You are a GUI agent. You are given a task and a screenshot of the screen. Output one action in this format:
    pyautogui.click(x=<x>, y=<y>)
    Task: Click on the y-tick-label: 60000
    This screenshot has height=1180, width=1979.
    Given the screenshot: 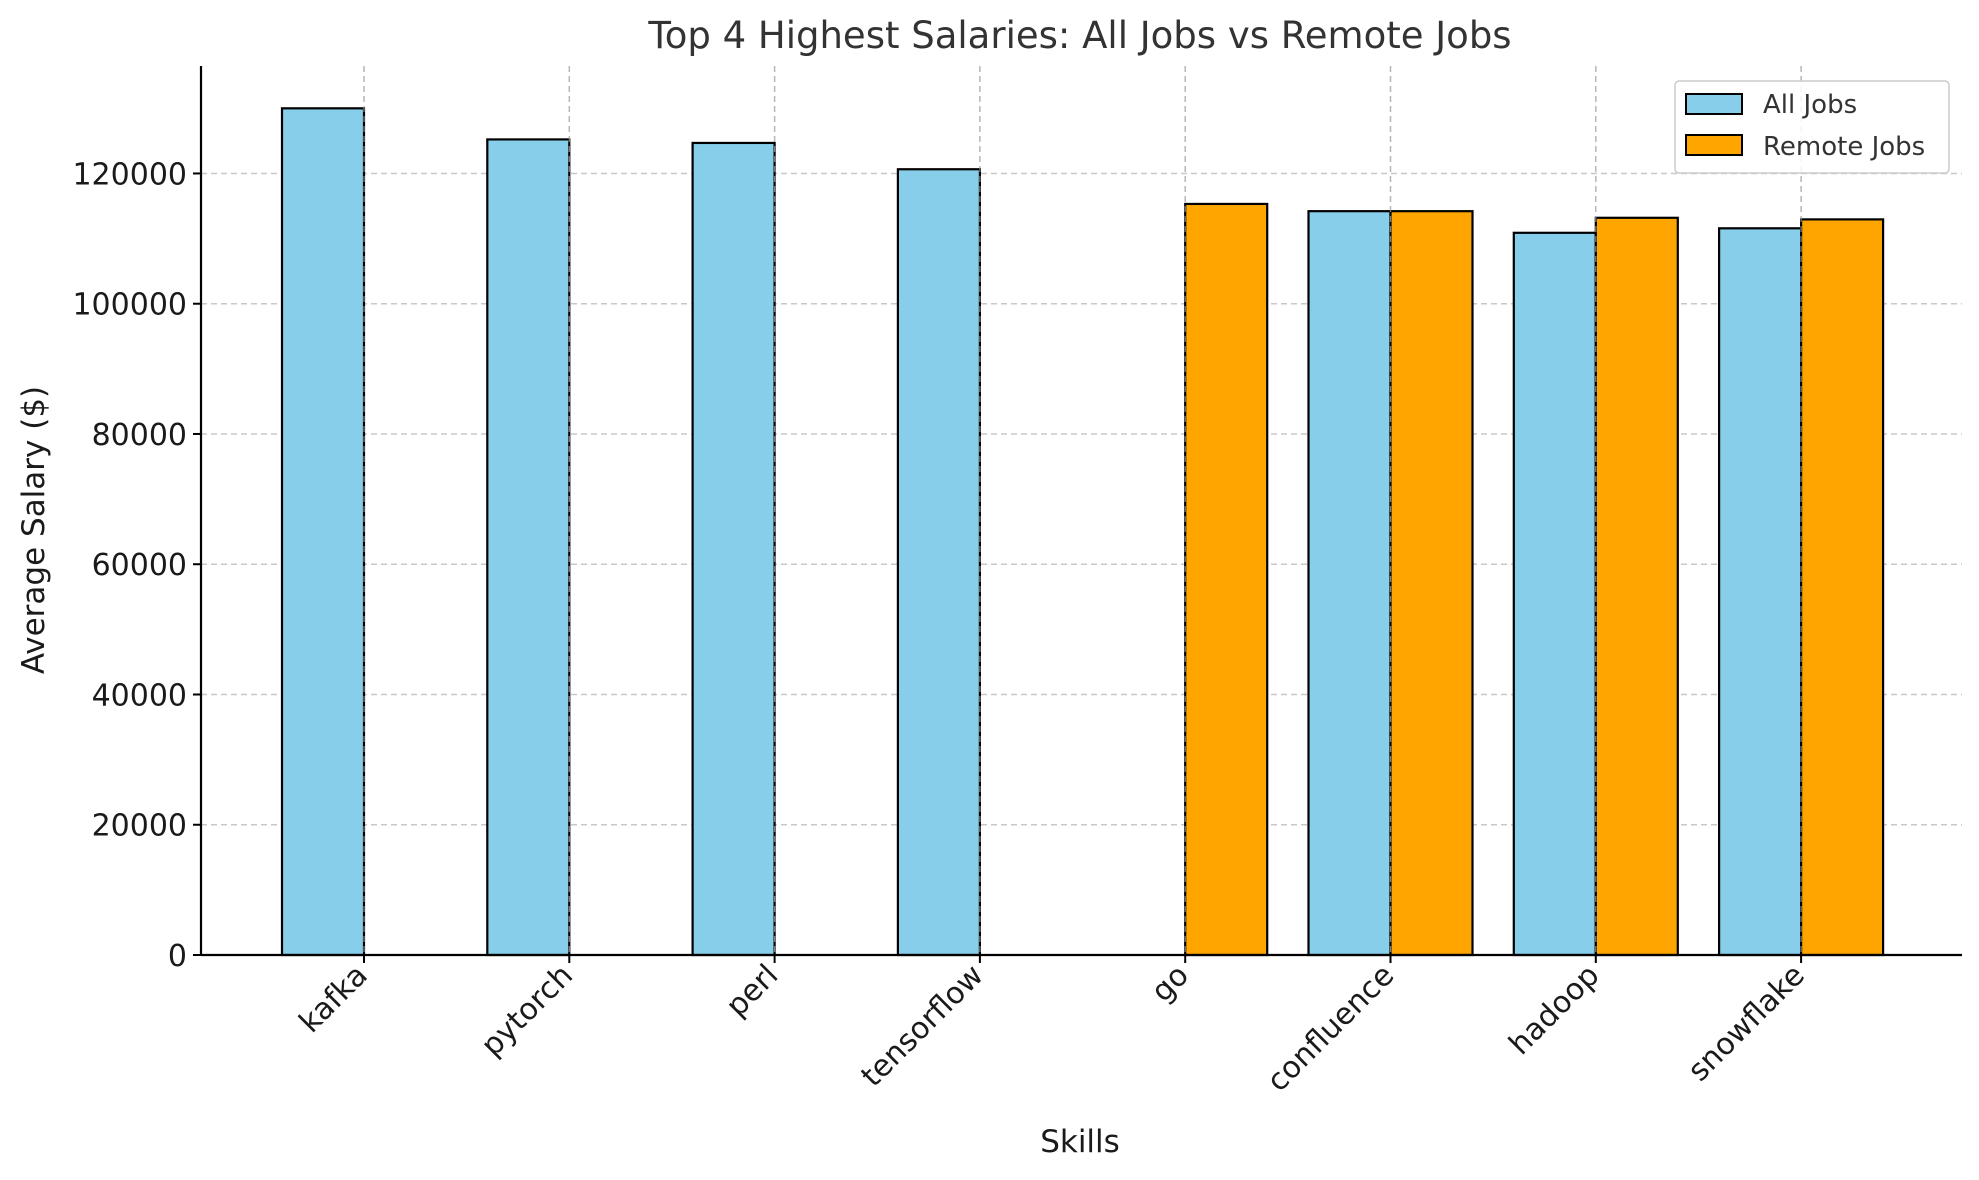 What is the action you would take?
    pyautogui.click(x=139, y=565)
    